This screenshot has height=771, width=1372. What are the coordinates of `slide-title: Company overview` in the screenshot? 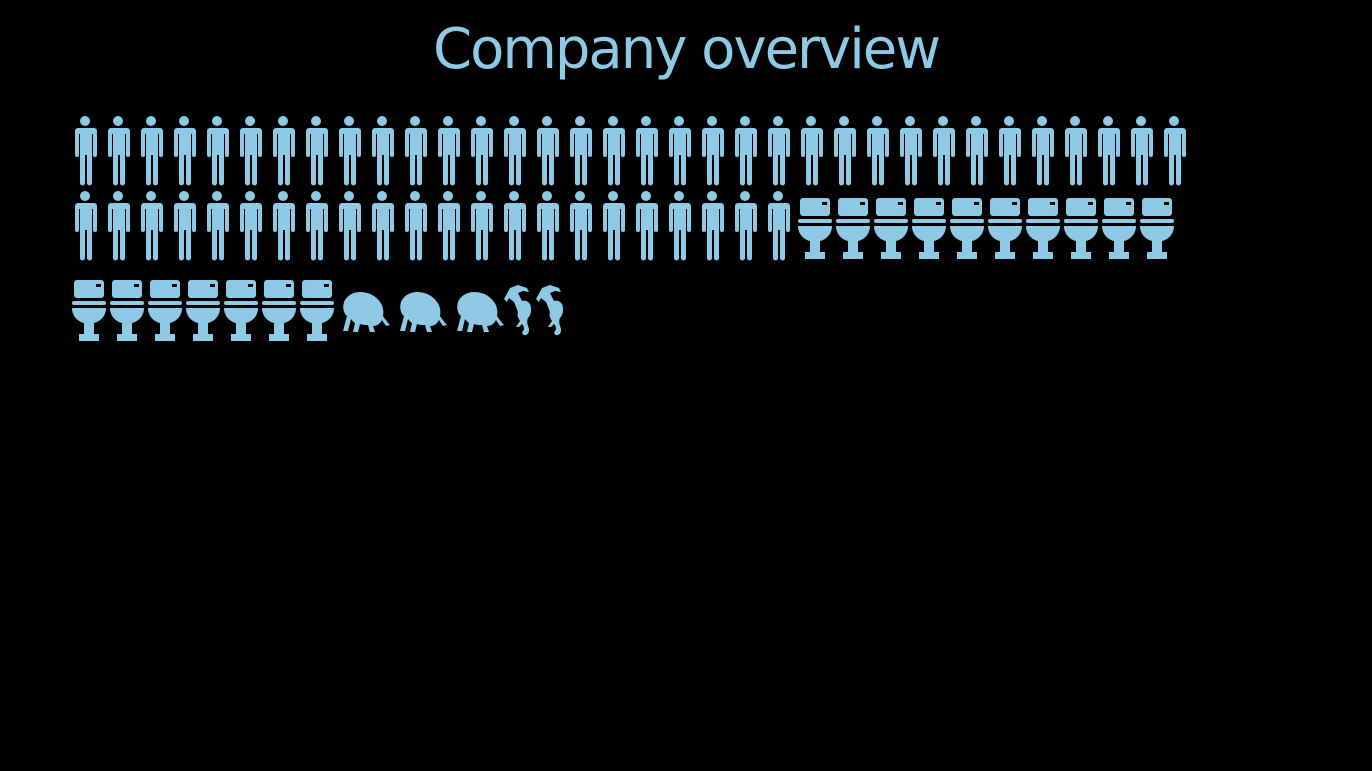 It's located at (686, 49).